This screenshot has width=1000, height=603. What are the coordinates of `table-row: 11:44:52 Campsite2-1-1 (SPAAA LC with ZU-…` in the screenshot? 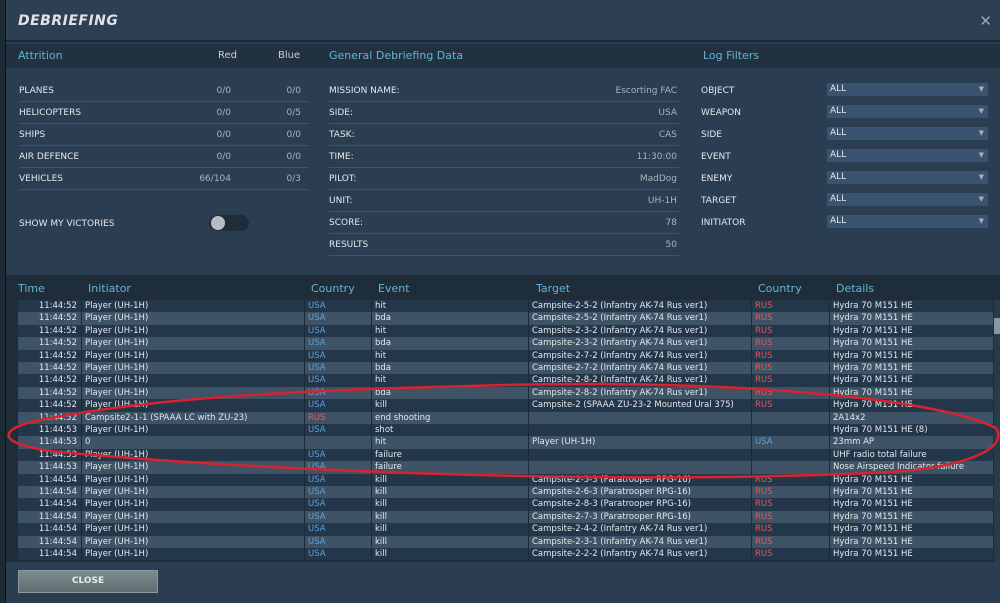 It's located at (505, 417).